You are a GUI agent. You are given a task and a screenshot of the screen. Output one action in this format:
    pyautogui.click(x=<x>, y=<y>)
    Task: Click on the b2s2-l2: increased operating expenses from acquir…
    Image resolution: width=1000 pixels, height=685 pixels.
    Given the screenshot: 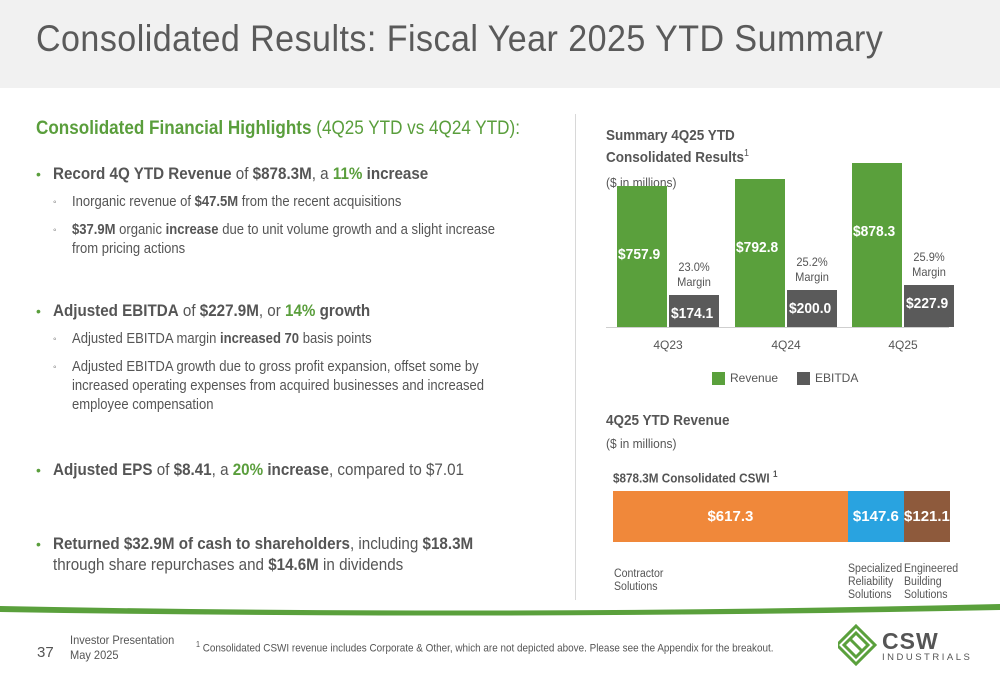 What is the action you would take?
    pyautogui.click(x=278, y=386)
    